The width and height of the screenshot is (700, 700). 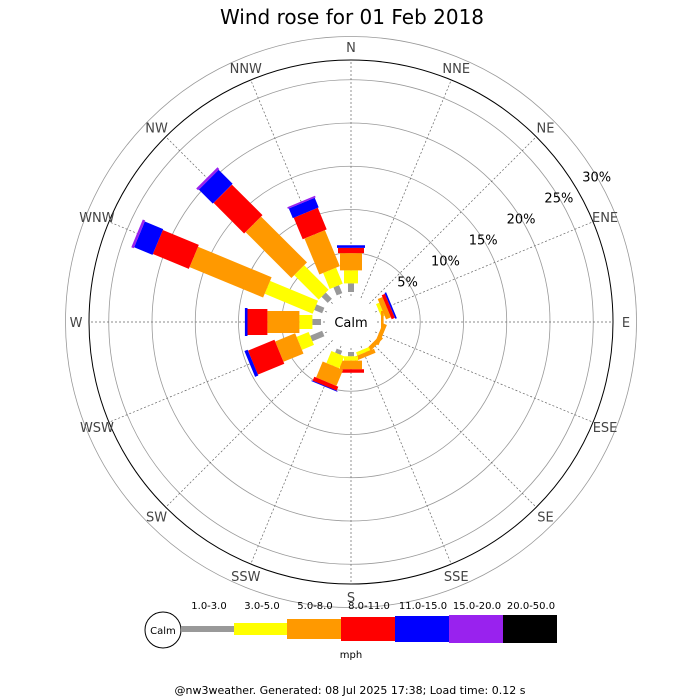 What do you see at coordinates (545, 129) in the screenshot?
I see `direction-label-ne: NE` at bounding box center [545, 129].